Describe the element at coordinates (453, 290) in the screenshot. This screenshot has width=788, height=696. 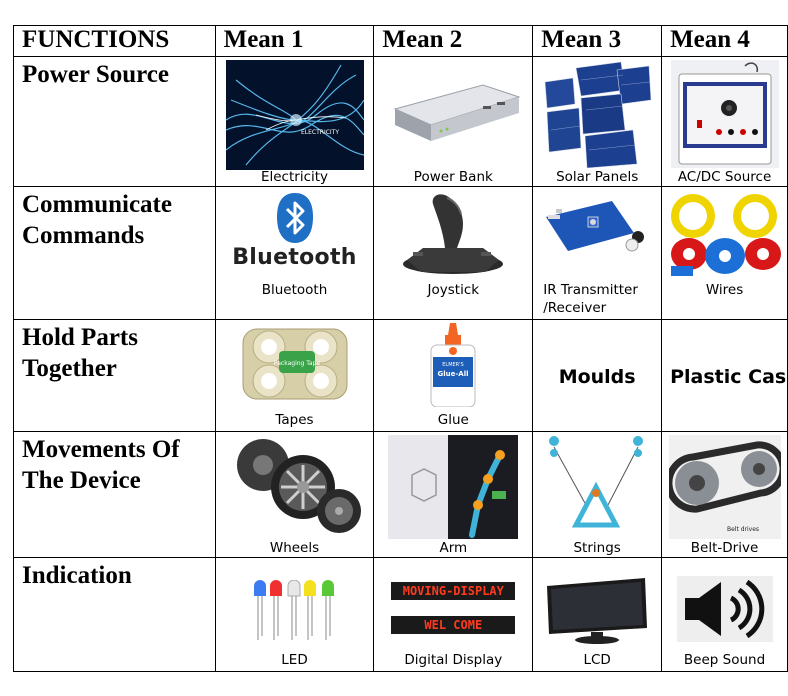
I see `caption-joystick: Joystick` at that location.